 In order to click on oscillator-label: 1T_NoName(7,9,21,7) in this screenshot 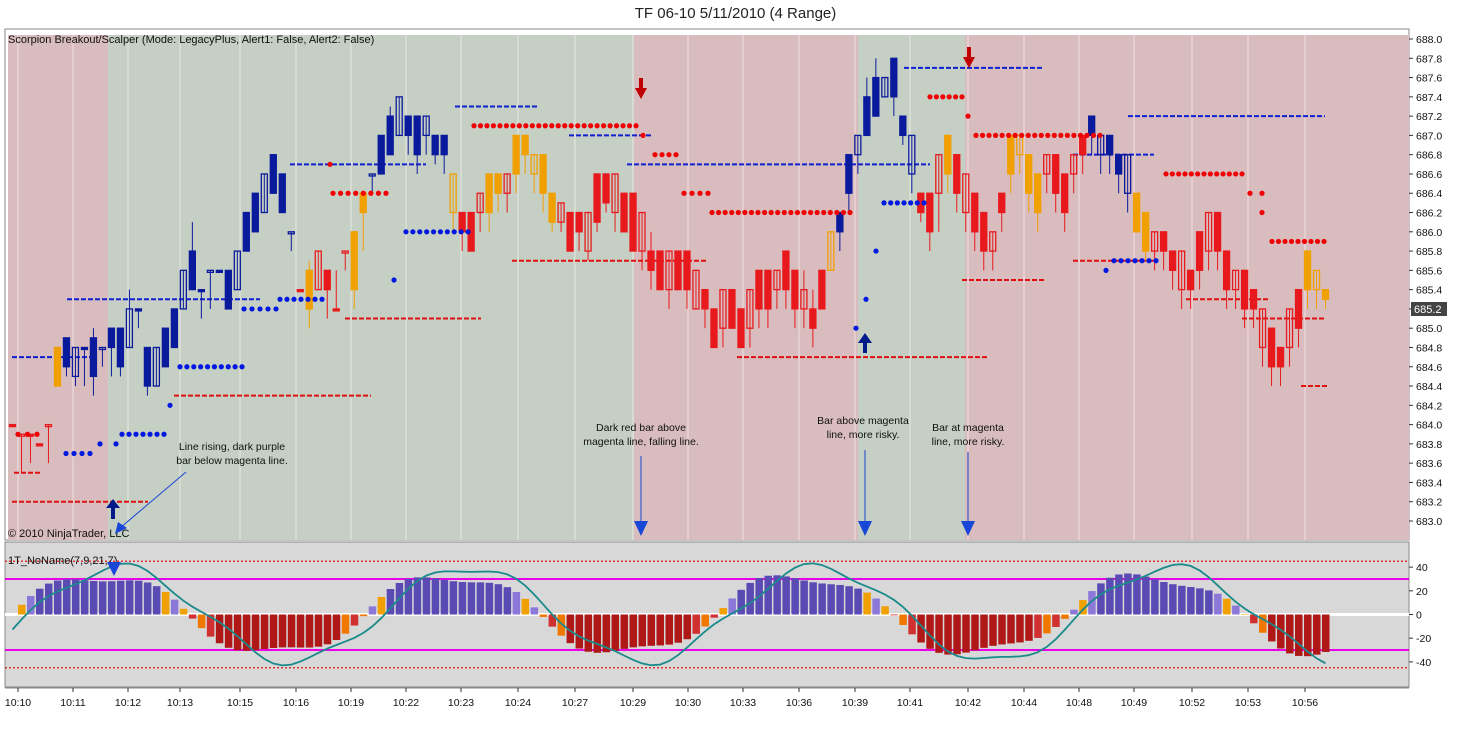, I will do `click(62, 561)`.